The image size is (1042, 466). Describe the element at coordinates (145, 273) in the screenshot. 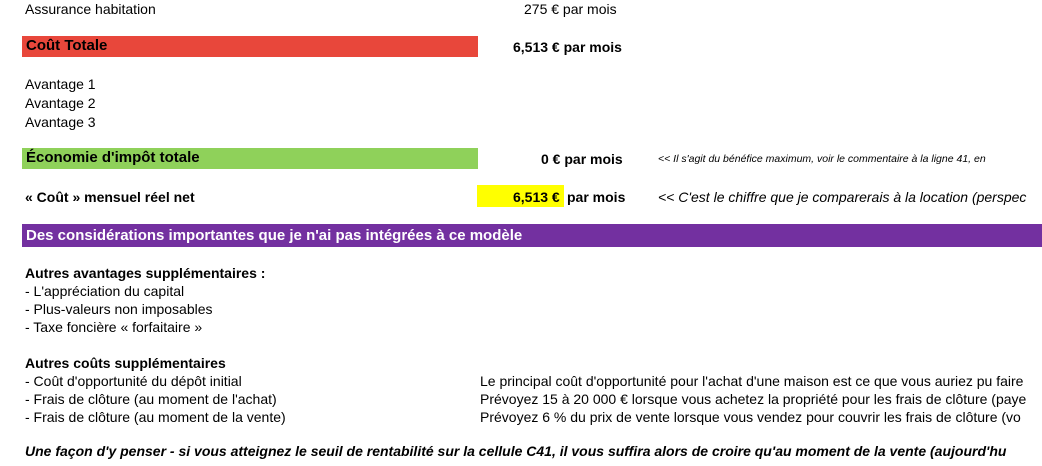

I see `avantages-title: Autres avantages supplémentaires :` at that location.